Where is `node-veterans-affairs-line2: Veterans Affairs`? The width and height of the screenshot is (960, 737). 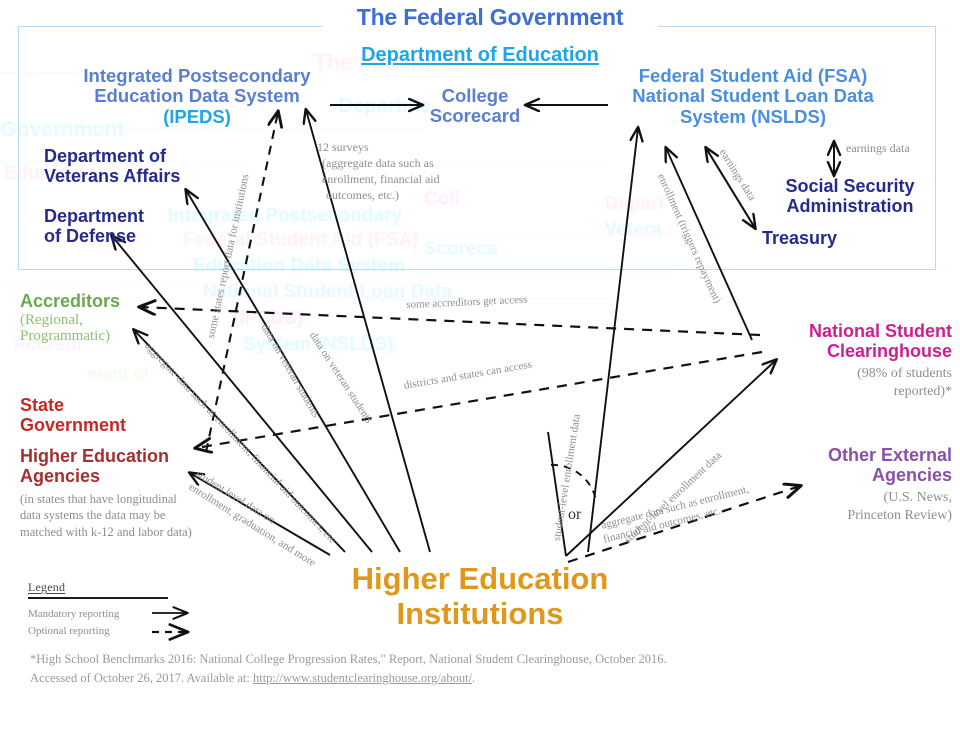 node-veterans-affairs-line2: Veterans Affairs is located at coordinates (112, 175).